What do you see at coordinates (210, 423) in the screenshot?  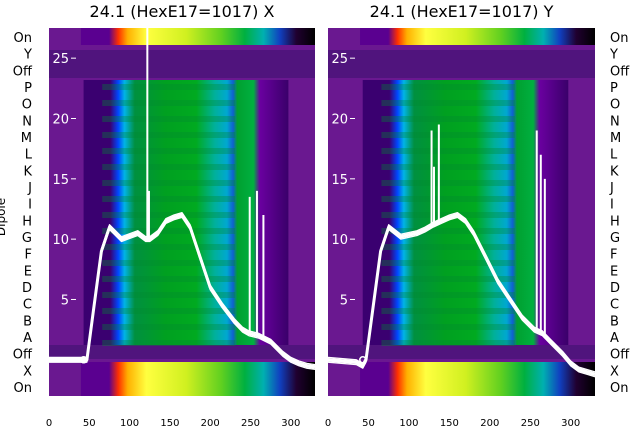 I see `x-tick-label: 200` at bounding box center [210, 423].